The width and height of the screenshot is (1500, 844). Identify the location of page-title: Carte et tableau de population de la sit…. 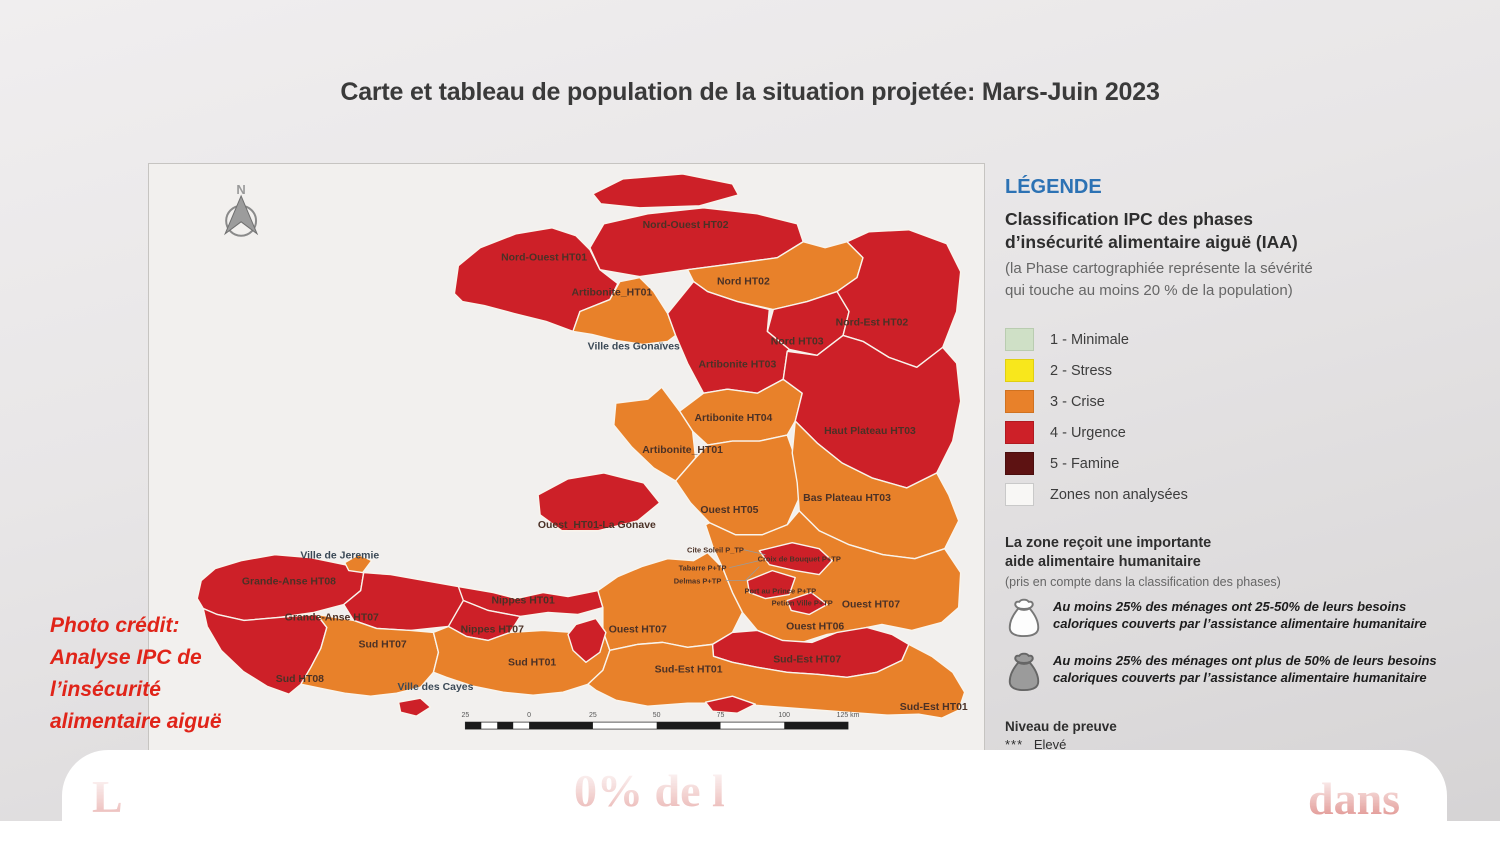
(750, 92).